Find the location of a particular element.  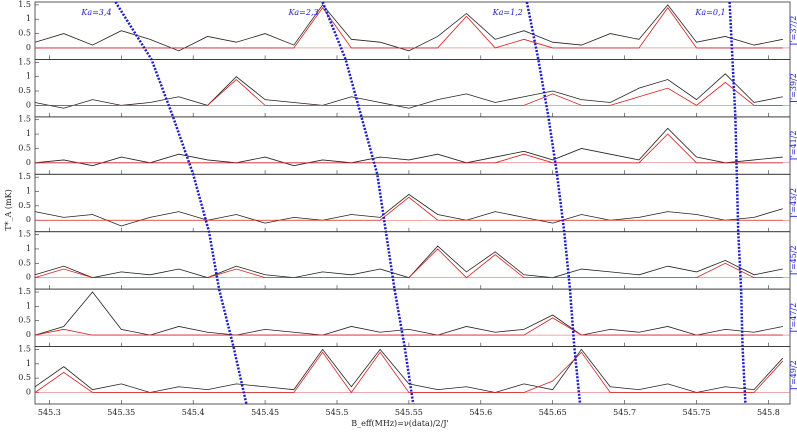

panel-label: J'=47/2 is located at coordinates (793, 318).